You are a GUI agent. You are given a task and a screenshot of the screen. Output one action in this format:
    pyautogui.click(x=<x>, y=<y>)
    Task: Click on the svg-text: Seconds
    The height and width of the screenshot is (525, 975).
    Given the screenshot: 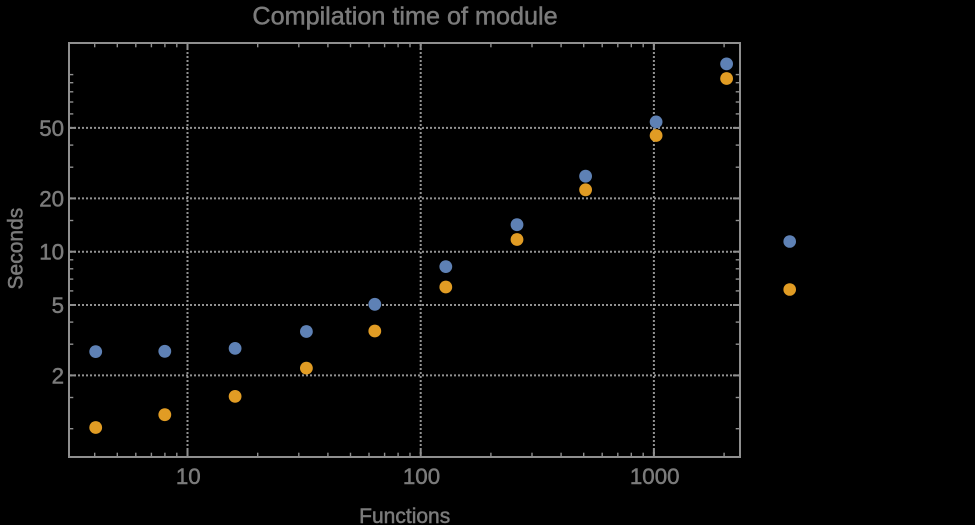 What is the action you would take?
    pyautogui.click(x=15, y=249)
    